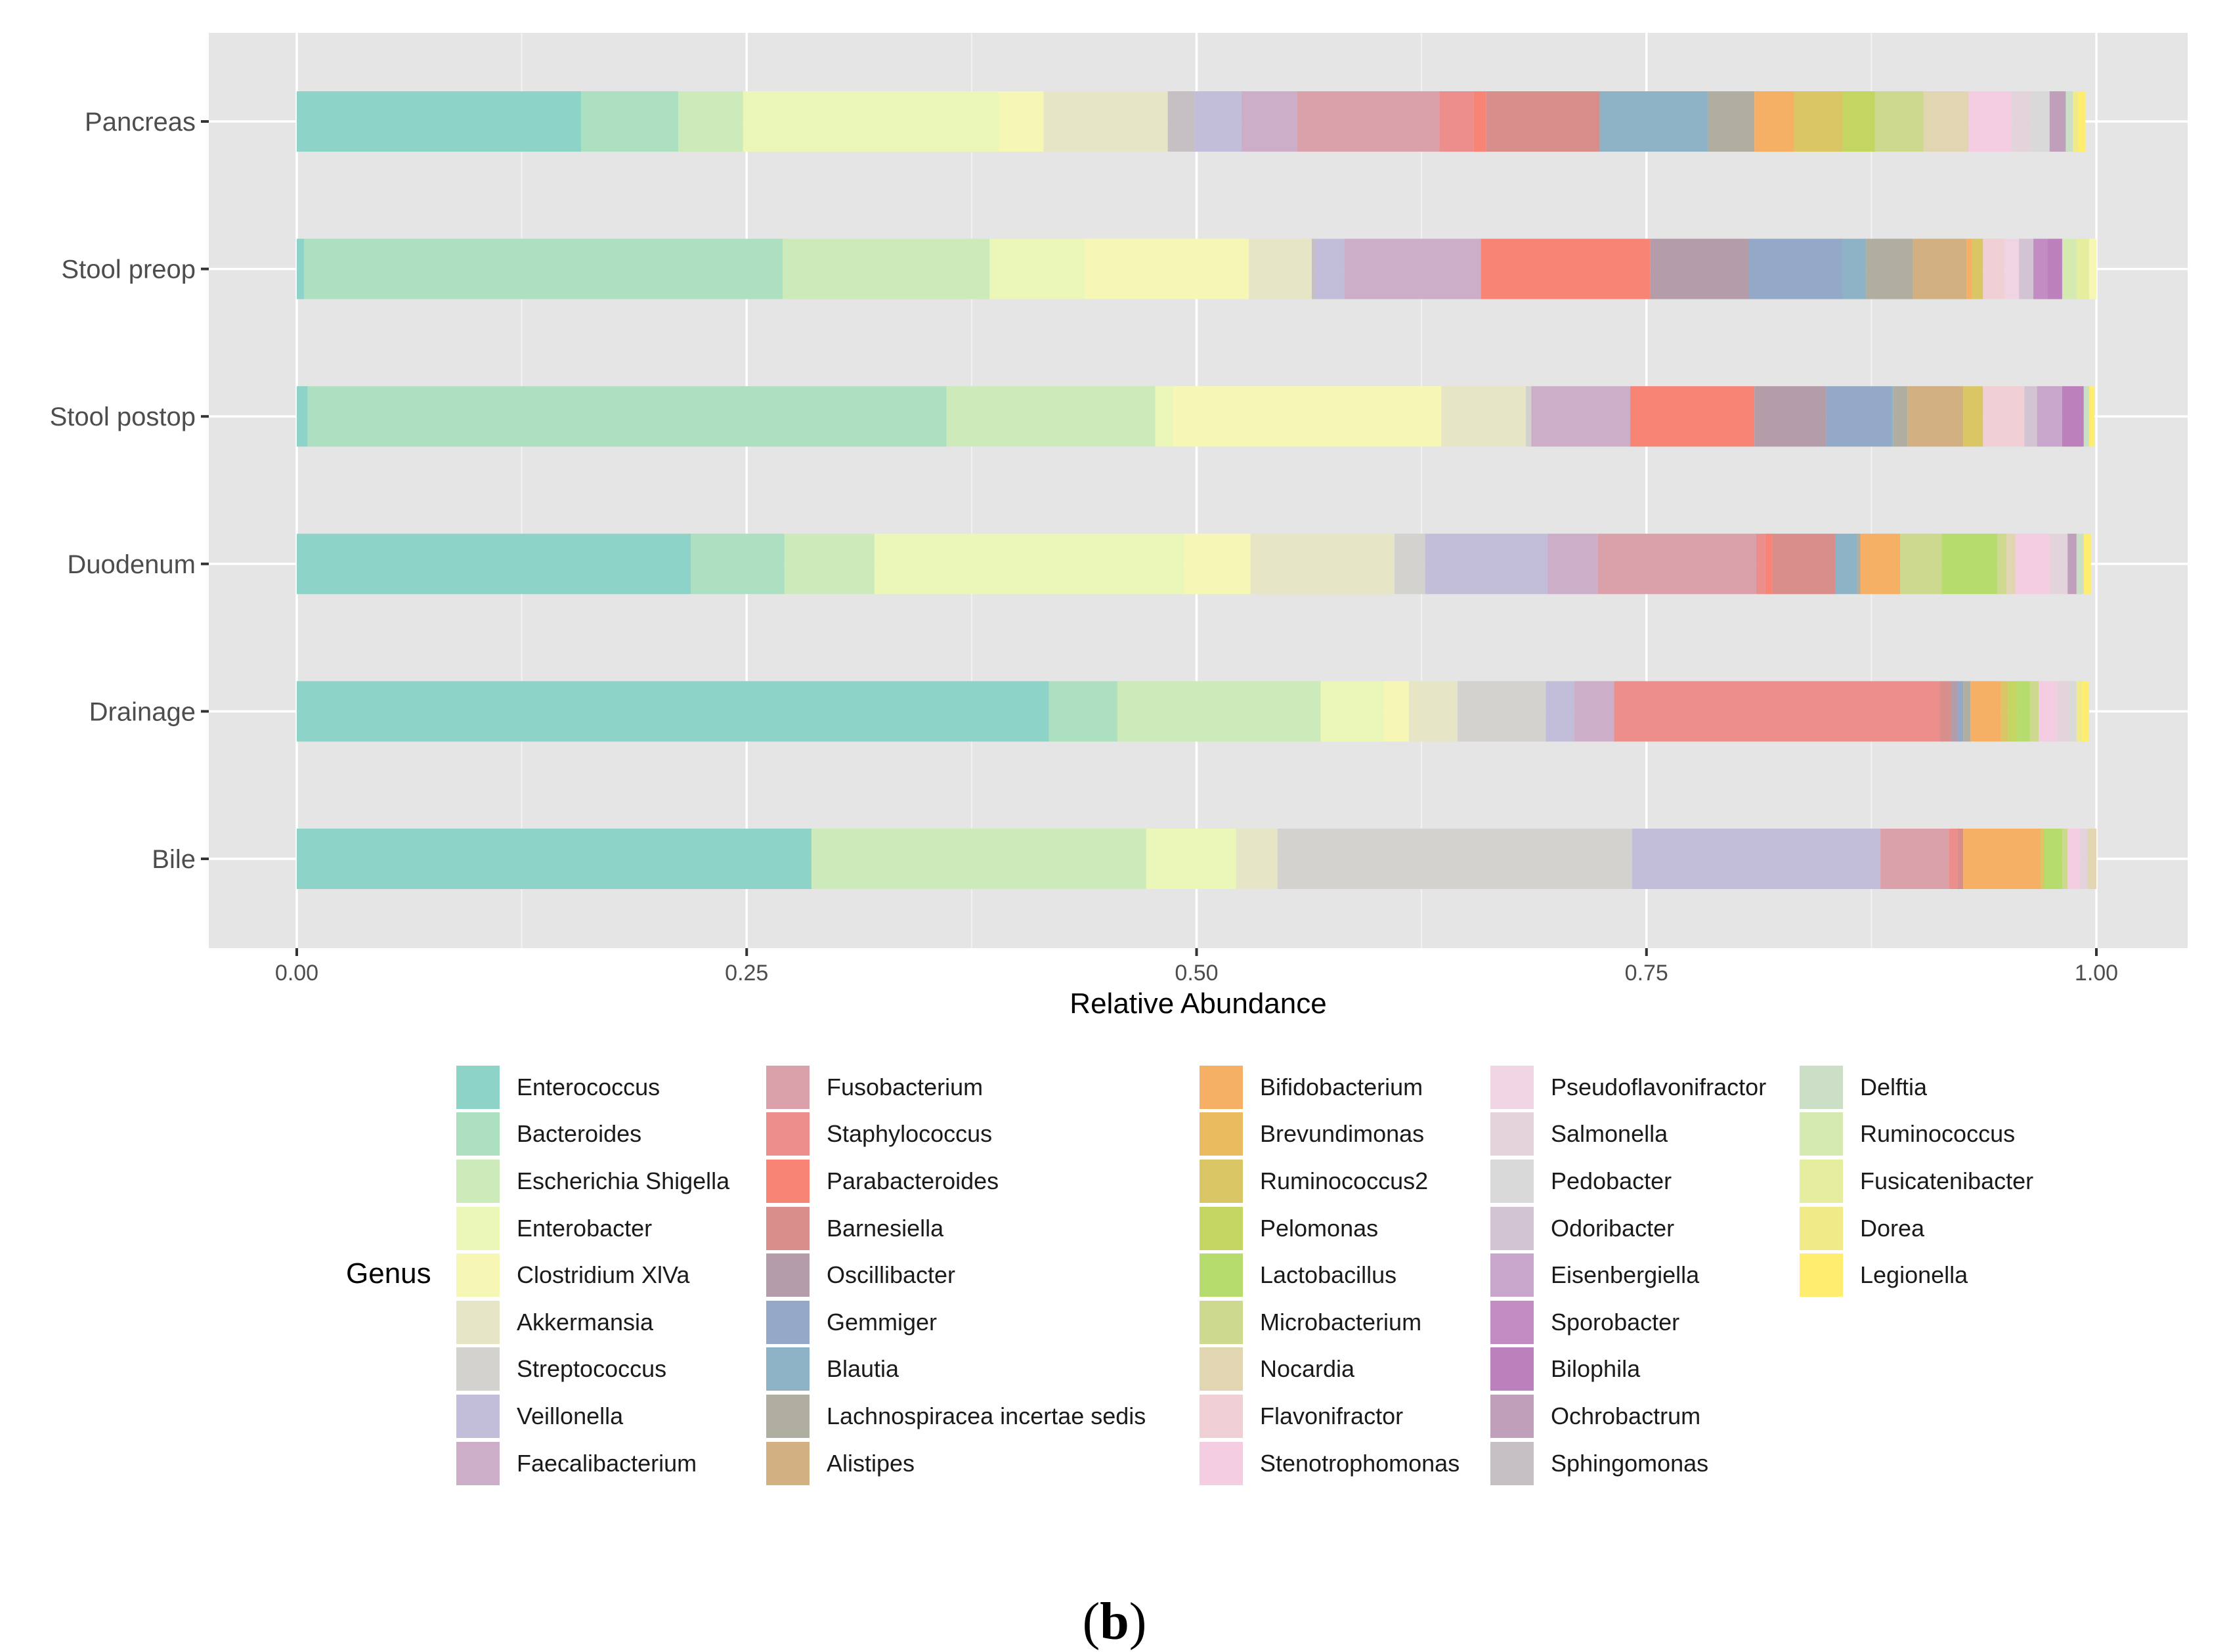  Describe the element at coordinates (956, 1275) in the screenshot. I see `legend-item-oscillibacter: Oscillibacter` at that location.